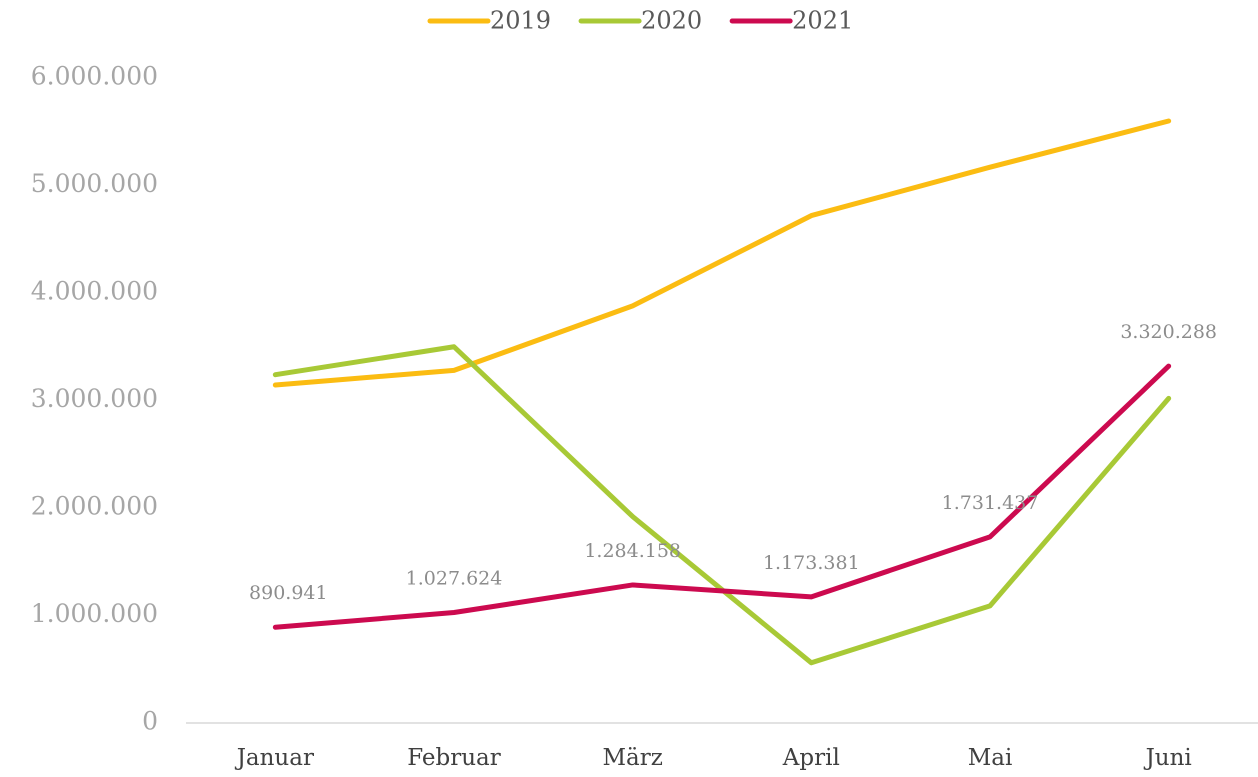 The height and width of the screenshot is (777, 1258). Describe the element at coordinates (94, 76) in the screenshot. I see `y-tick-label: 6.000.000` at that location.